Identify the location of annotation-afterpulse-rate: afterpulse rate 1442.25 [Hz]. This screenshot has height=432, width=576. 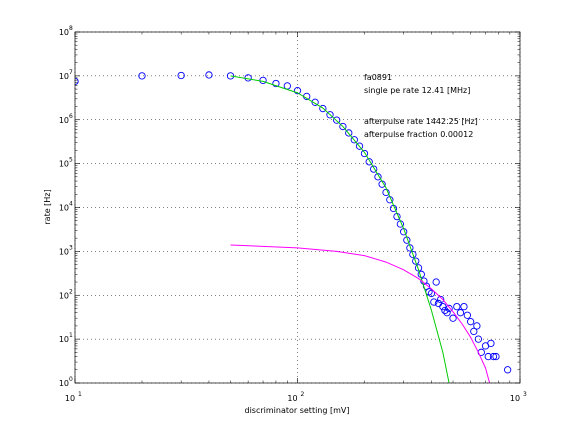
(421, 121).